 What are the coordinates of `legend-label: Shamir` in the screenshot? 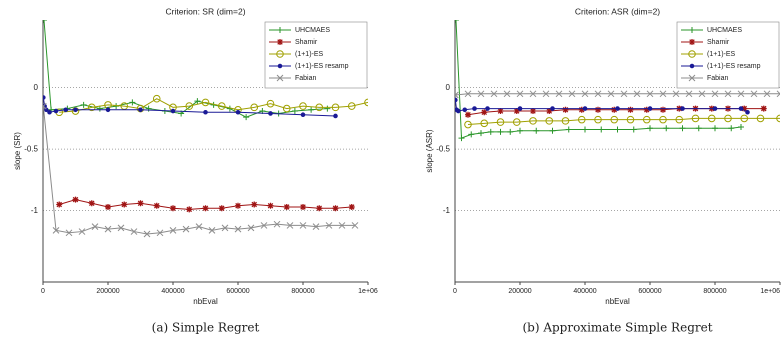 It's located at (718, 42).